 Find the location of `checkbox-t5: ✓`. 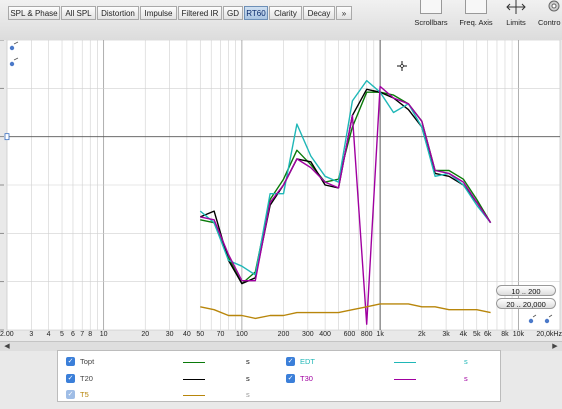

checkbox-t5: ✓ is located at coordinates (70, 394).